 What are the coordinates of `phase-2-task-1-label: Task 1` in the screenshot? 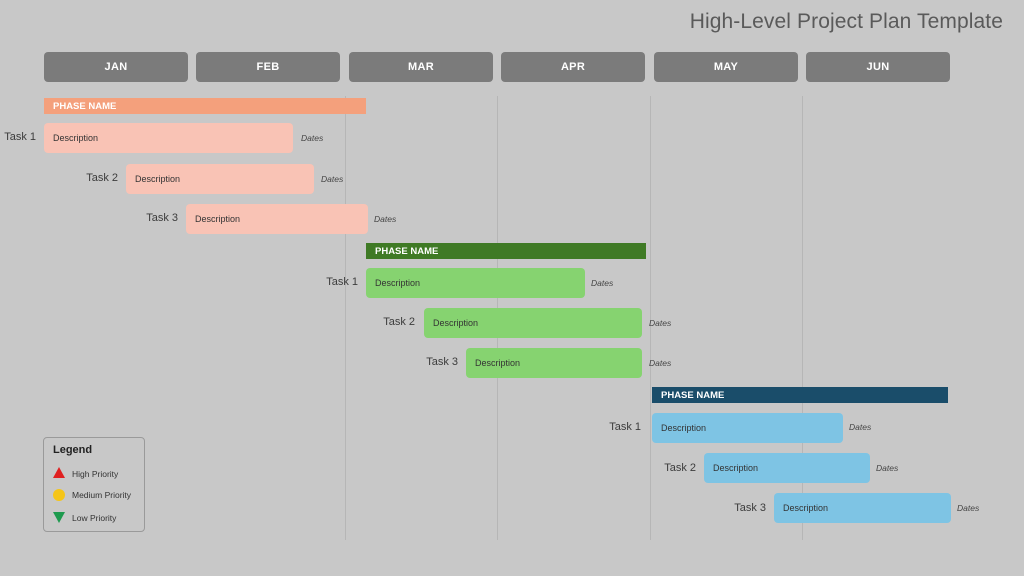 It's located at (342, 282).